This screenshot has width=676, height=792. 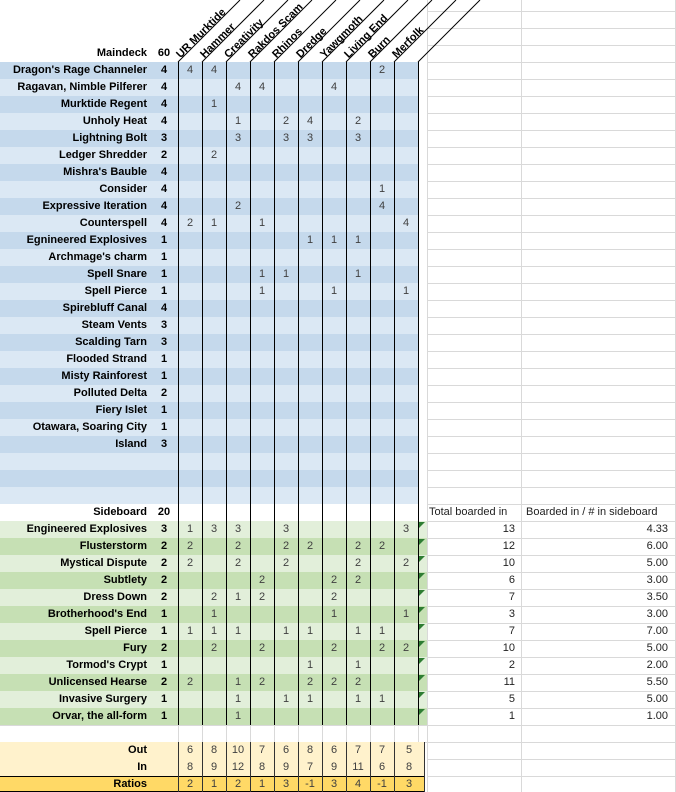 What do you see at coordinates (310, 767) in the screenshot?
I see `in-cell: 7` at bounding box center [310, 767].